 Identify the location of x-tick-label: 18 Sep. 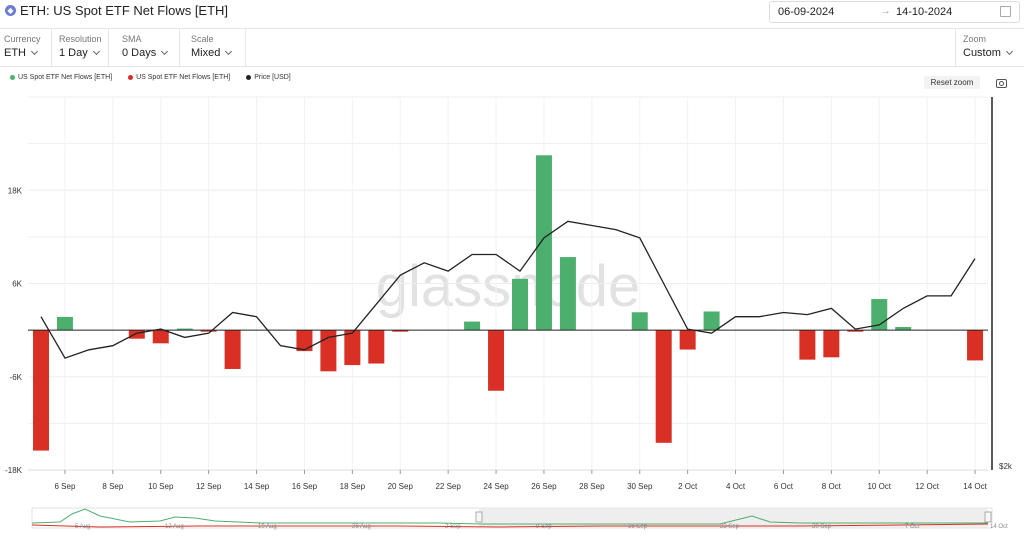
(353, 486).